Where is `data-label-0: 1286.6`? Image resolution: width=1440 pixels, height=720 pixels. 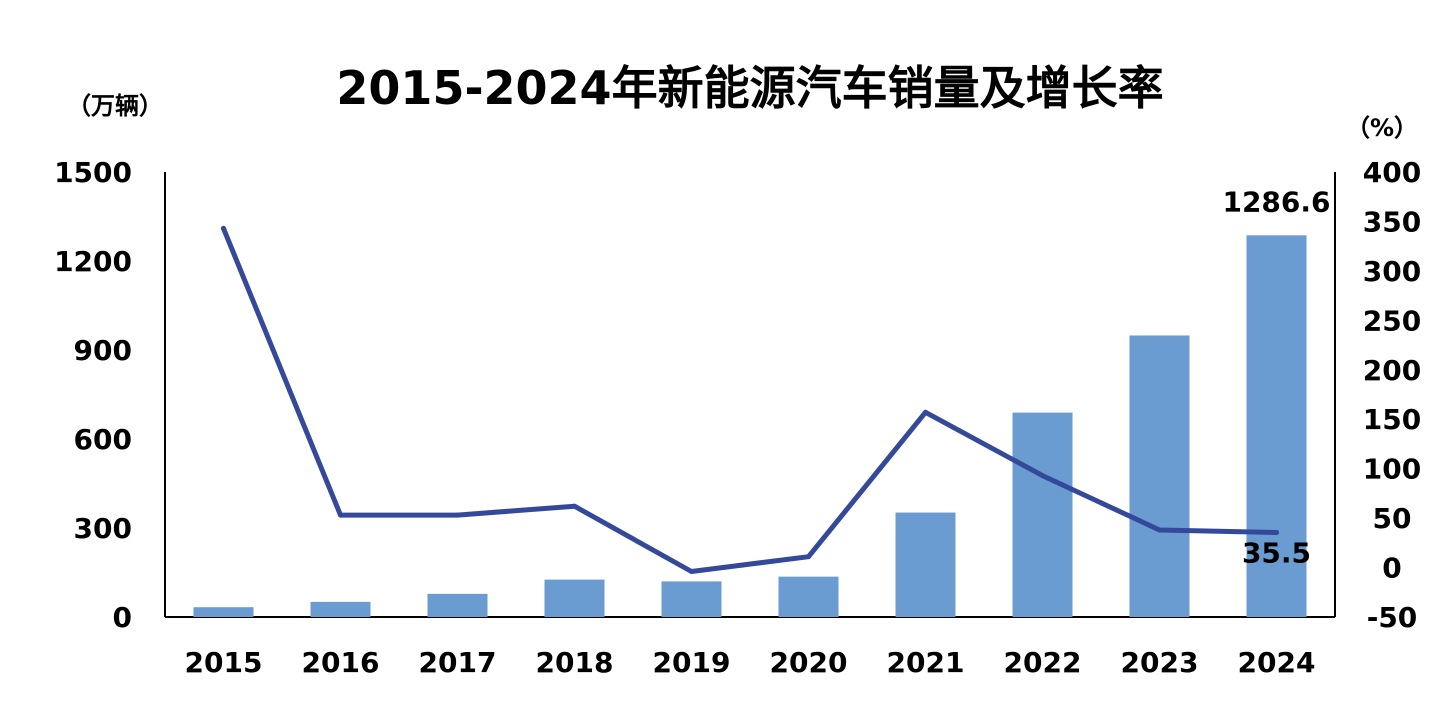 data-label-0: 1286.6 is located at coordinates (1276, 201).